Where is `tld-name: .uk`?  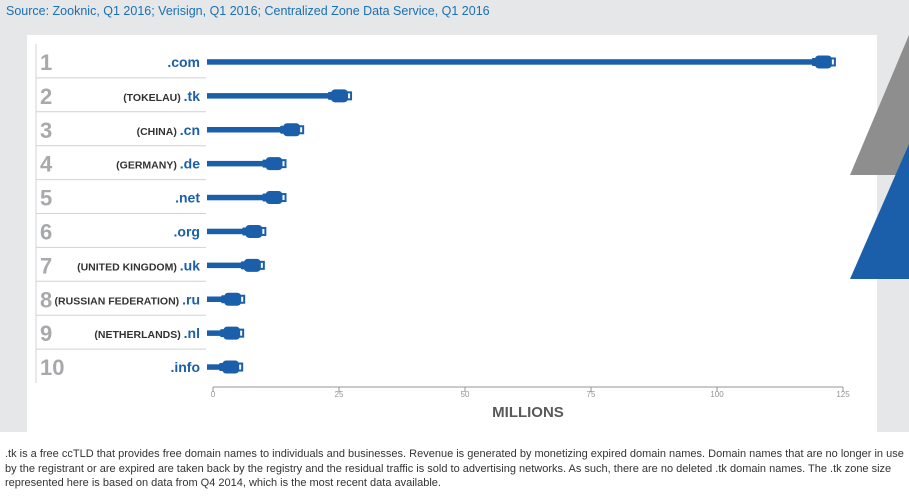
tld-name: .uk is located at coordinates (190, 265).